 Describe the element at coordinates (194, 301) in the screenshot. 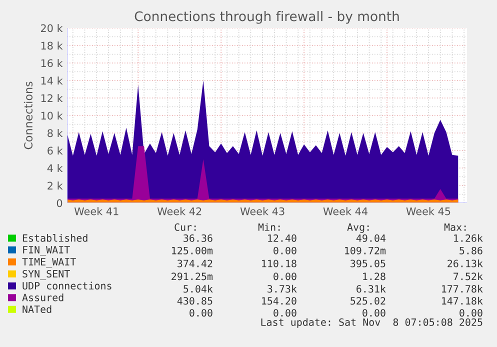

I see `text: 430.85` at that location.